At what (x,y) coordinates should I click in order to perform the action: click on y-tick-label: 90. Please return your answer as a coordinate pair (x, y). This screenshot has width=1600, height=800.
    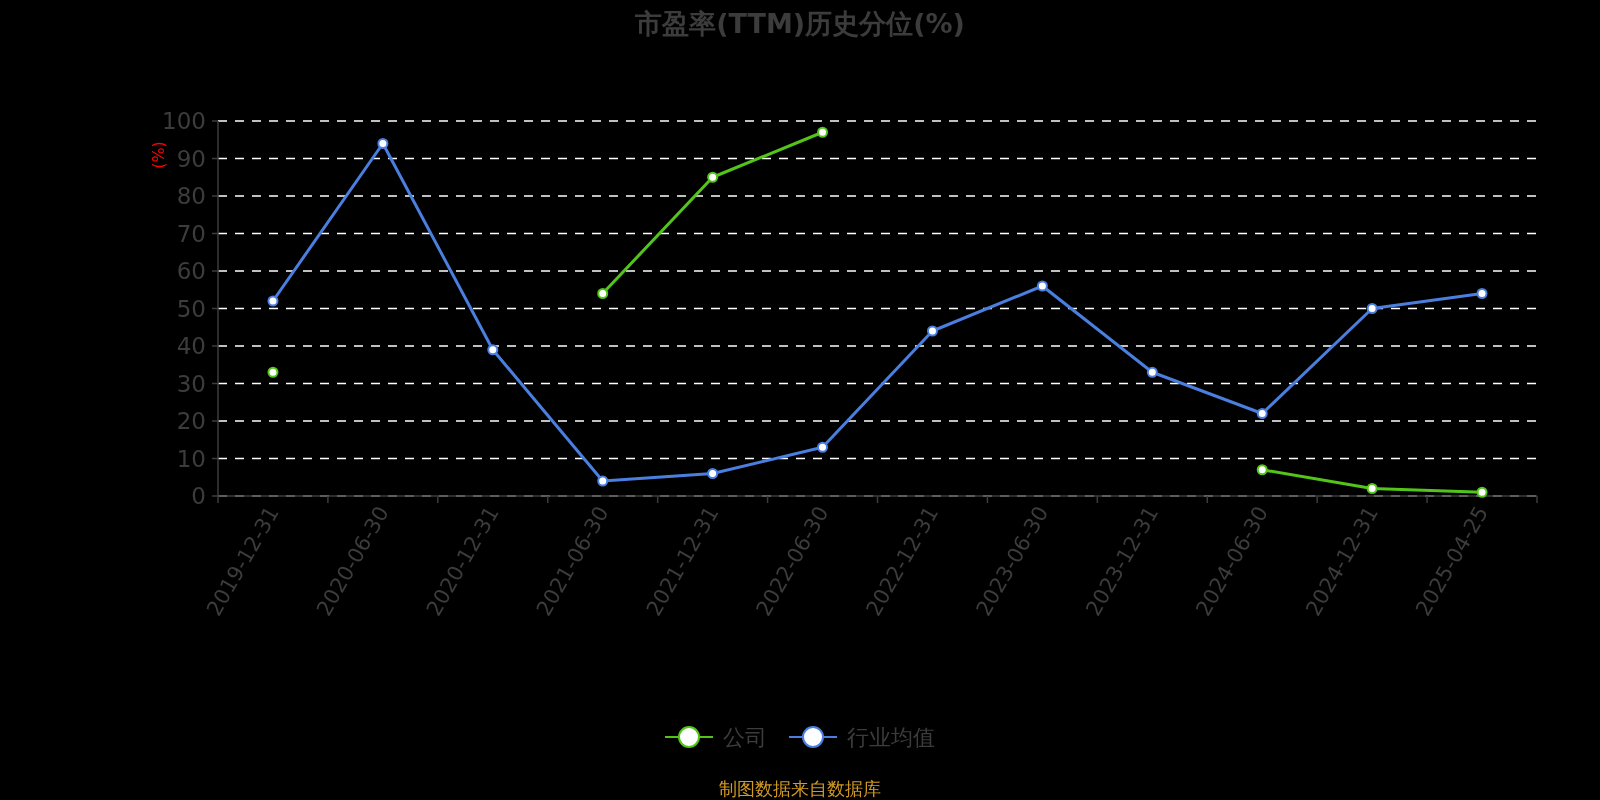
    Looking at the image, I should click on (191, 158).